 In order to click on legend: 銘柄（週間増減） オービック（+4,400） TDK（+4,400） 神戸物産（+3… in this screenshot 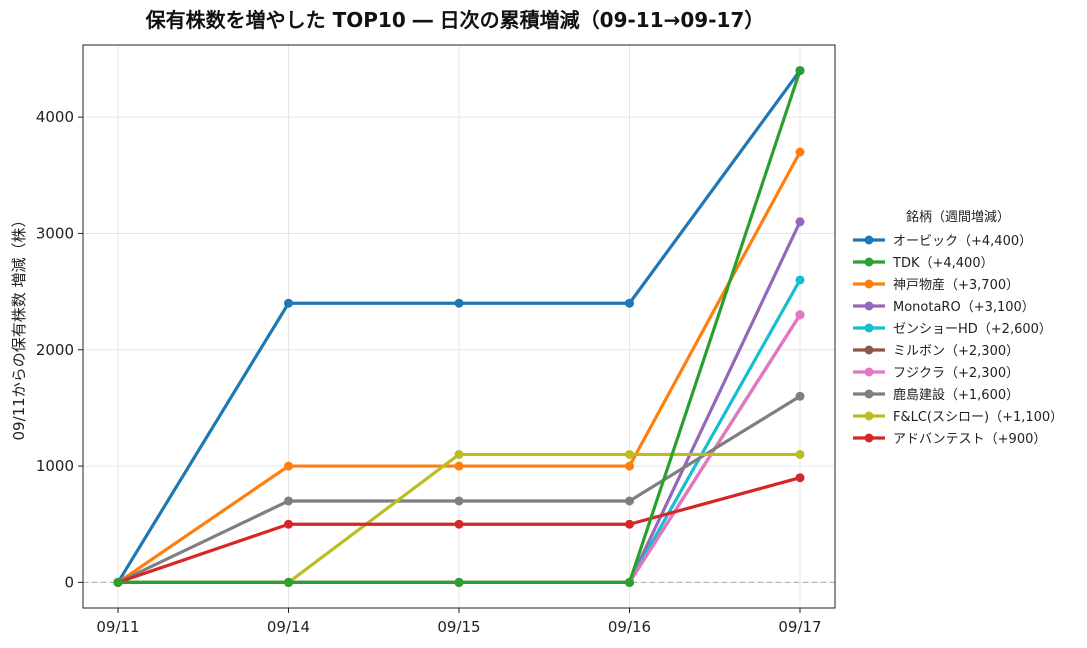, I will do `click(958, 328)`.